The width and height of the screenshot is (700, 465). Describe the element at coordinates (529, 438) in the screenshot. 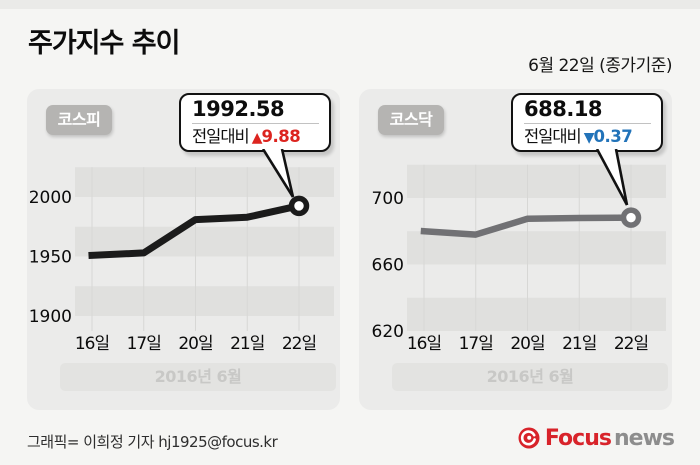

I see `focus-logo-icon` at that location.